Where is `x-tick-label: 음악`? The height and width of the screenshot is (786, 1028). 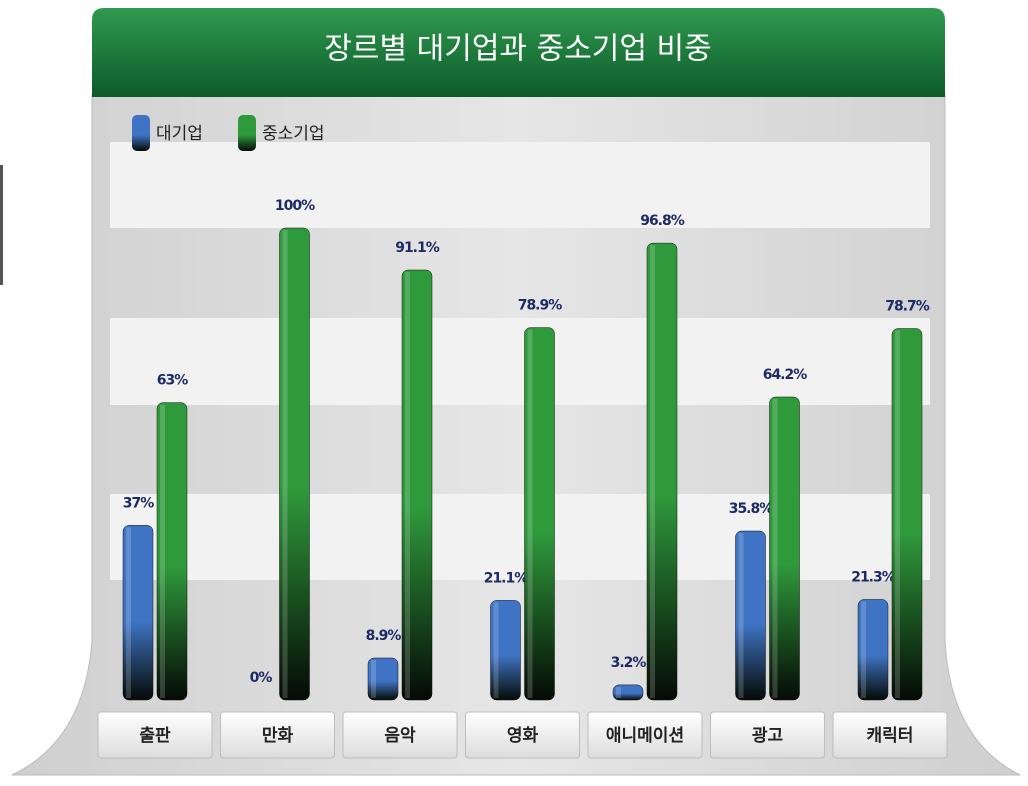
x-tick-label: 음악 is located at coordinates (400, 736).